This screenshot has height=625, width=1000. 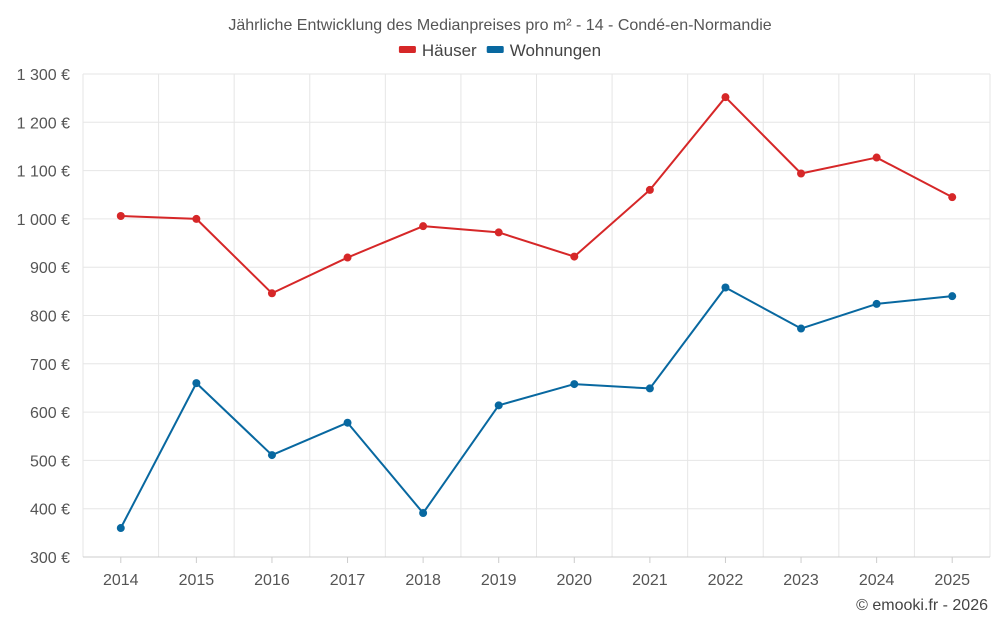 I want to click on x-tick-label: 2014, so click(x=121, y=580).